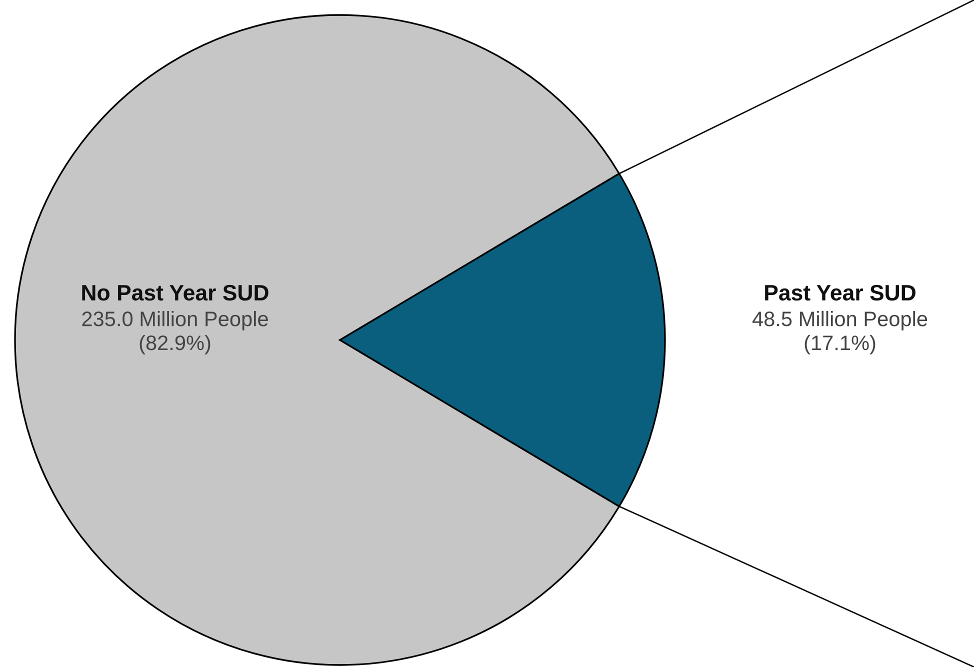 Image resolution: width=974 pixels, height=667 pixels. Describe the element at coordinates (175, 292) in the screenshot. I see `slice-label: No Past Year SUD` at that location.